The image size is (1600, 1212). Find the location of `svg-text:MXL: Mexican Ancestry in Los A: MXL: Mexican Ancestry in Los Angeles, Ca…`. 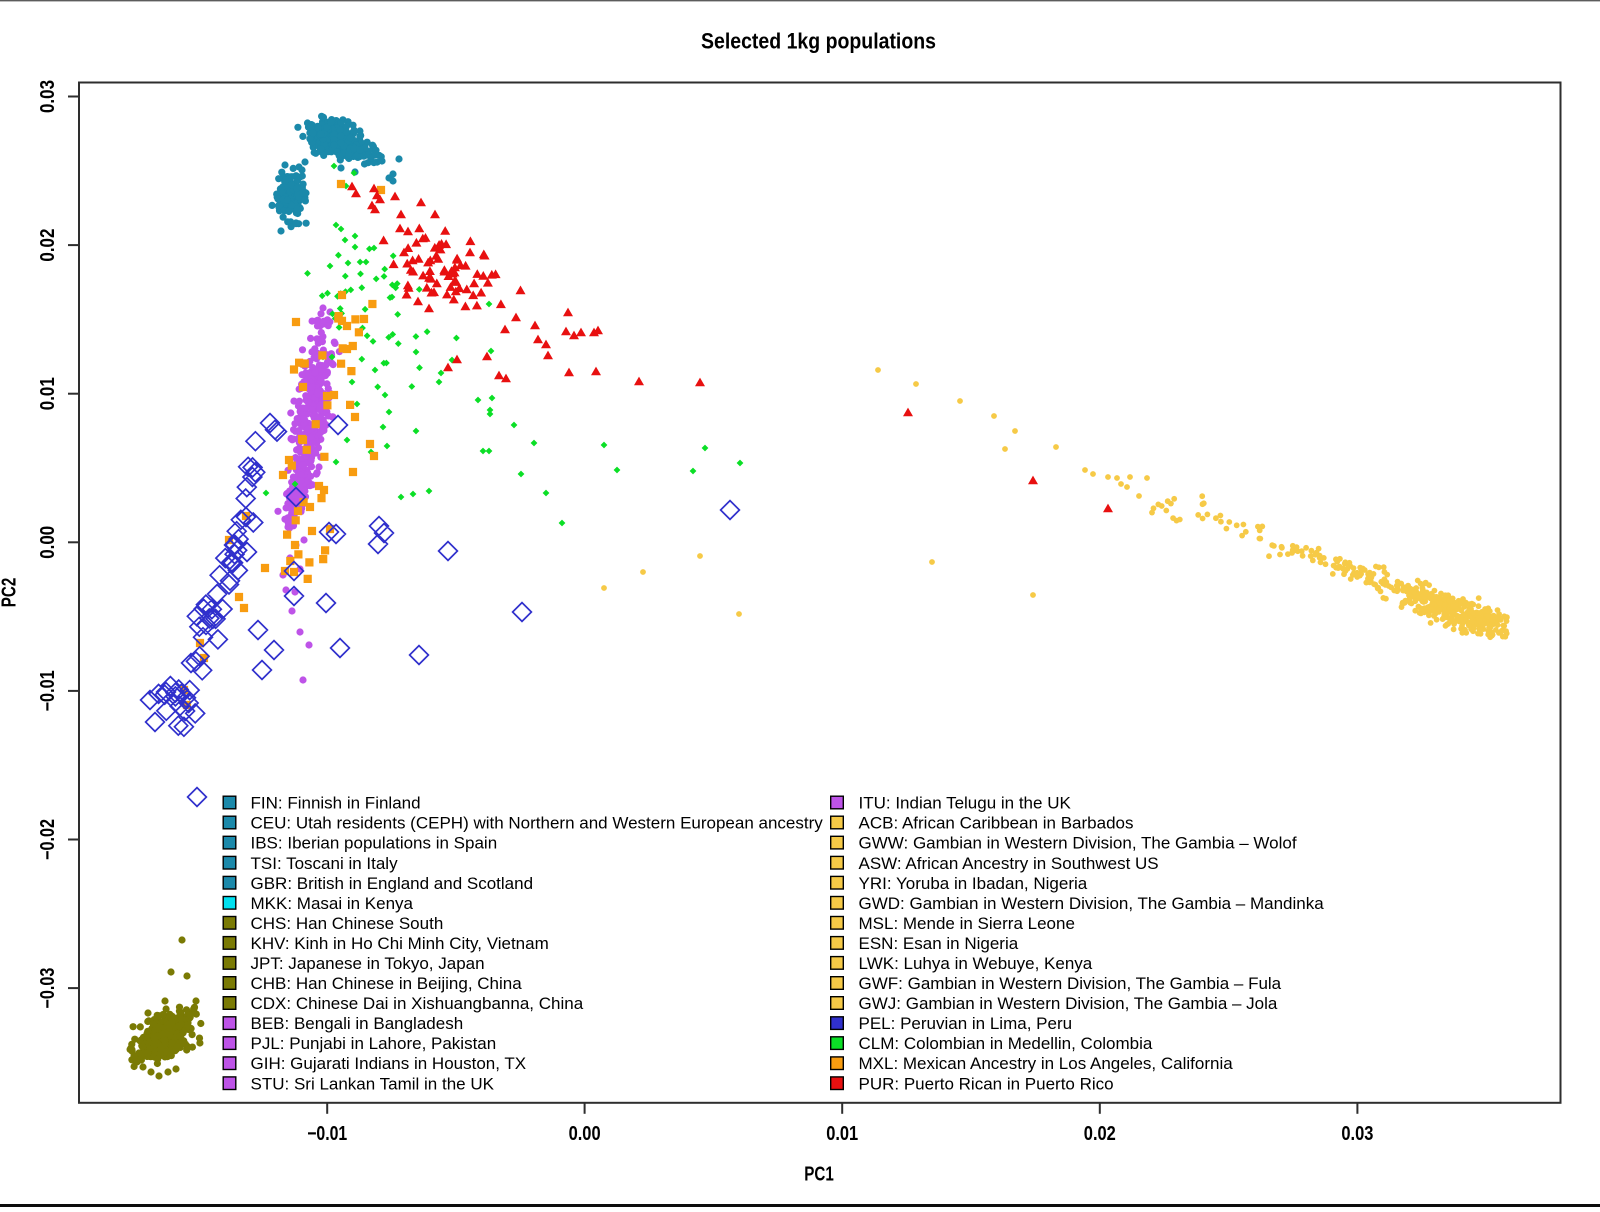

svg-text:MXL: Mexican Ancestry in Los A: MXL: Mexican Ancestry in Los Angeles, Ca… is located at coordinates (1046, 1063).